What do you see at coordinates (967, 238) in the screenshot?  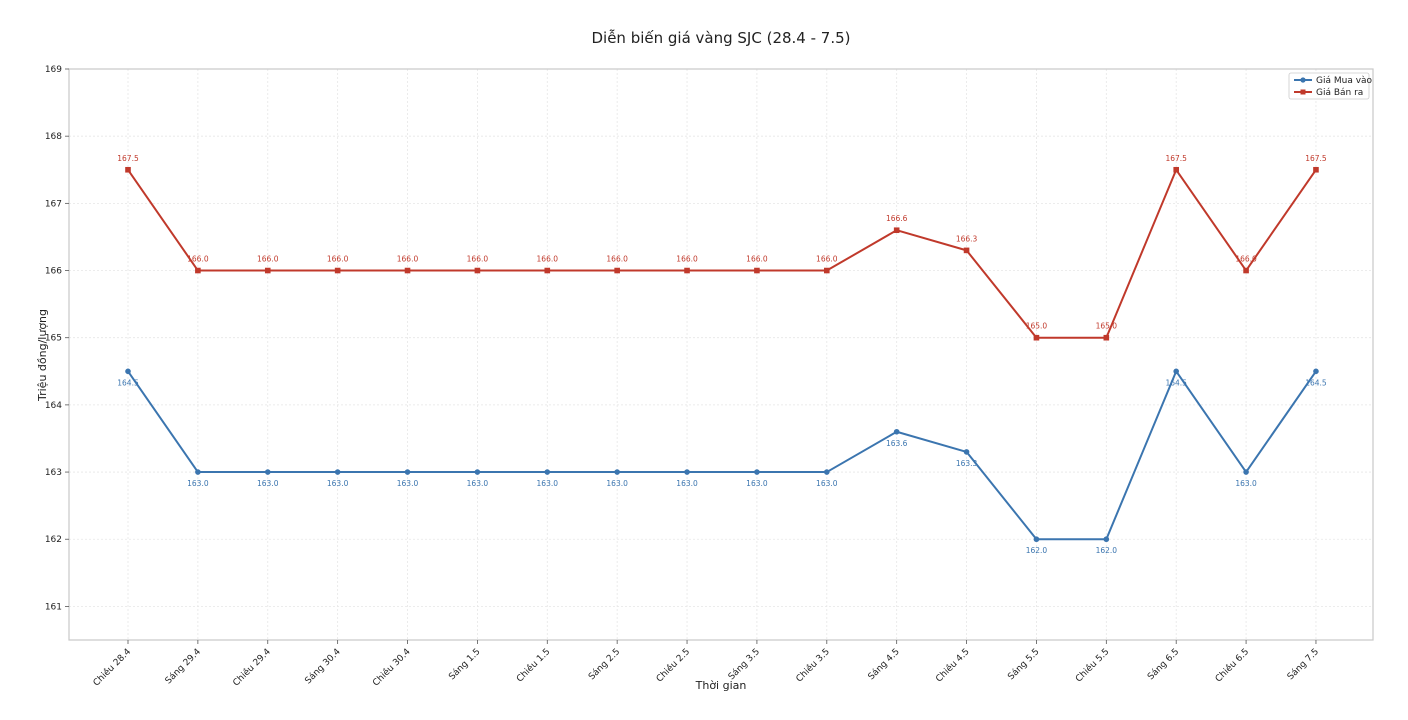 I see `data-label: 166.3` at bounding box center [967, 238].